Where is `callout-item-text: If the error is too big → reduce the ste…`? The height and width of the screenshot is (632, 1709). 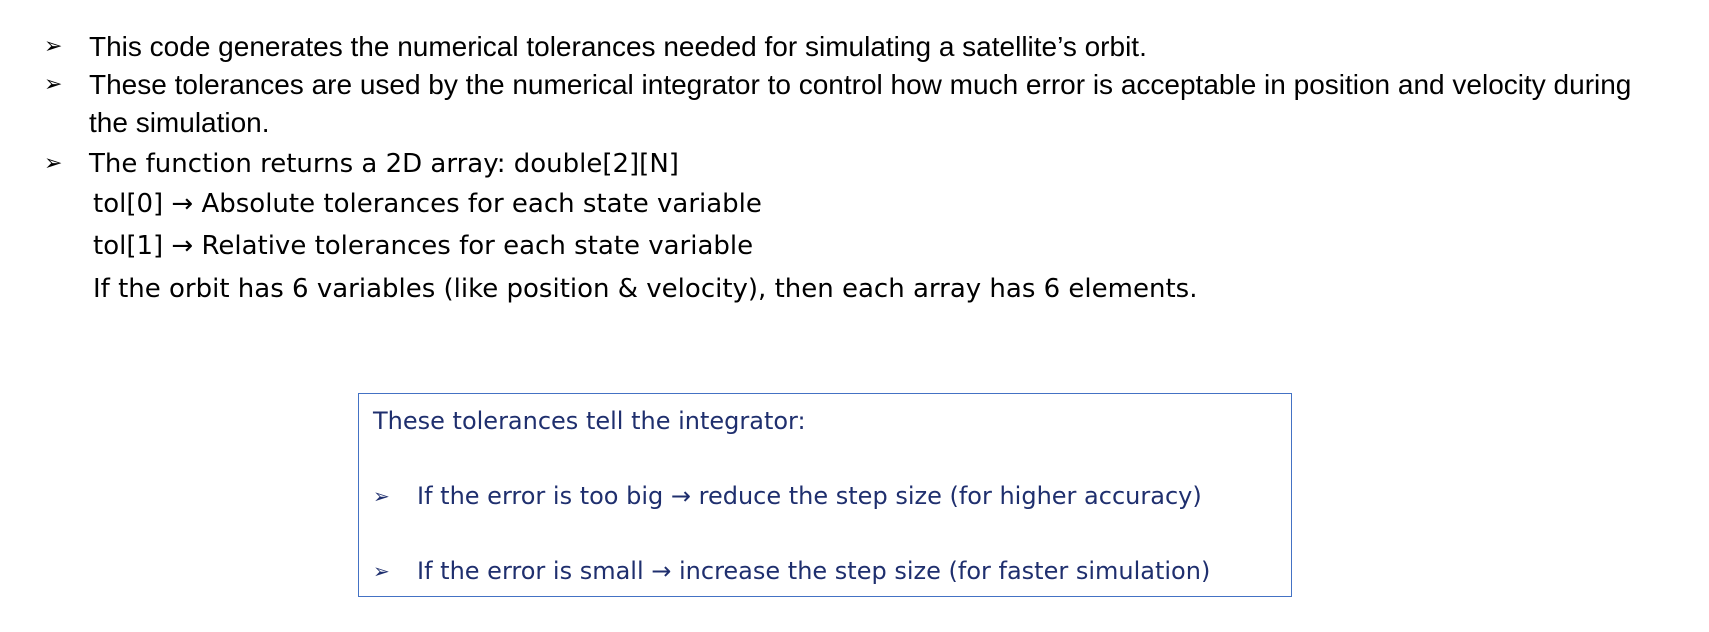 callout-item-text: If the error is too big → reduce the ste… is located at coordinates (809, 496).